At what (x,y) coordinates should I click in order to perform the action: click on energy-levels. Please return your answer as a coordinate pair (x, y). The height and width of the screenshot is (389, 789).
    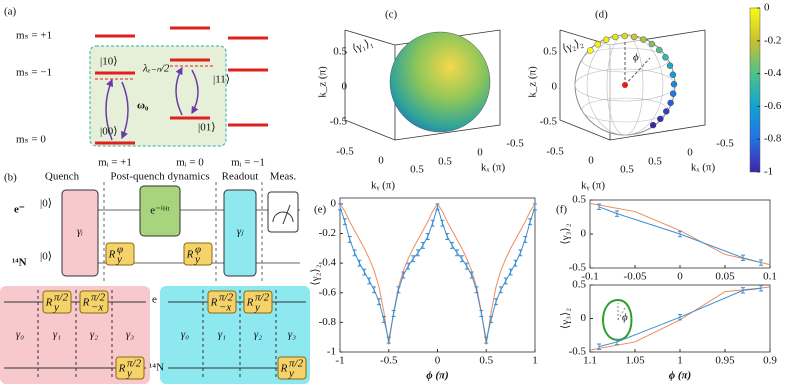
    Looking at the image, I should click on (181, 85).